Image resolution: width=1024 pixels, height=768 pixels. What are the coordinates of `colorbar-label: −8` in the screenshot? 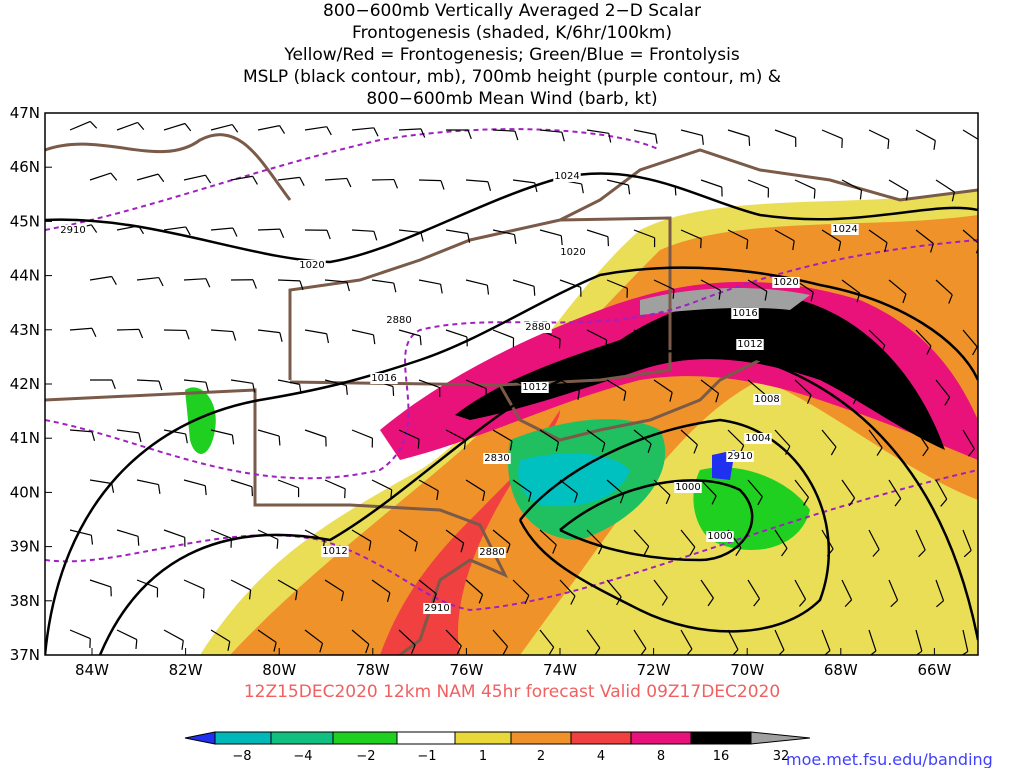 It's located at (241, 756).